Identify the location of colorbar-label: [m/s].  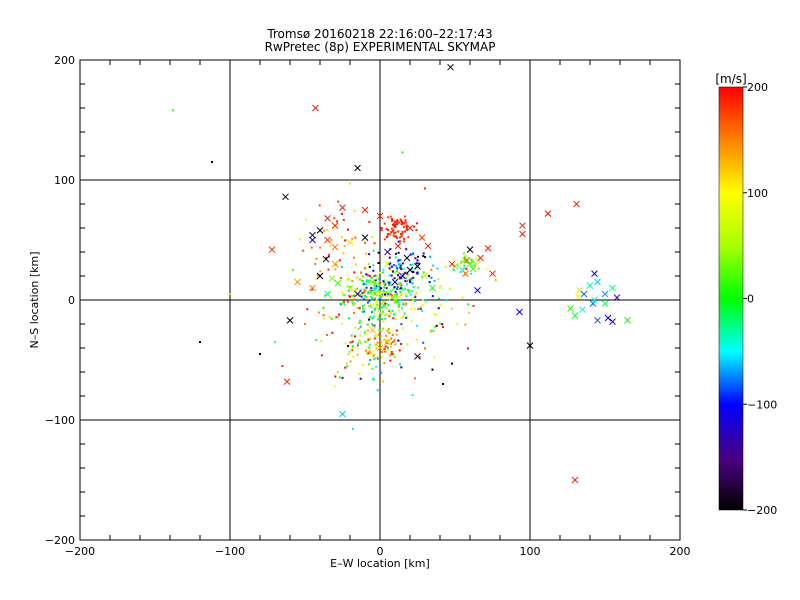
(730, 79).